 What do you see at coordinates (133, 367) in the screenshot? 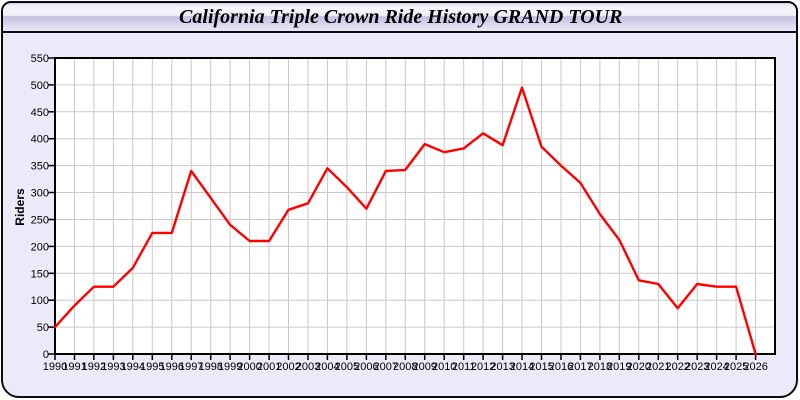
I see `svg-text: 1994` at bounding box center [133, 367].